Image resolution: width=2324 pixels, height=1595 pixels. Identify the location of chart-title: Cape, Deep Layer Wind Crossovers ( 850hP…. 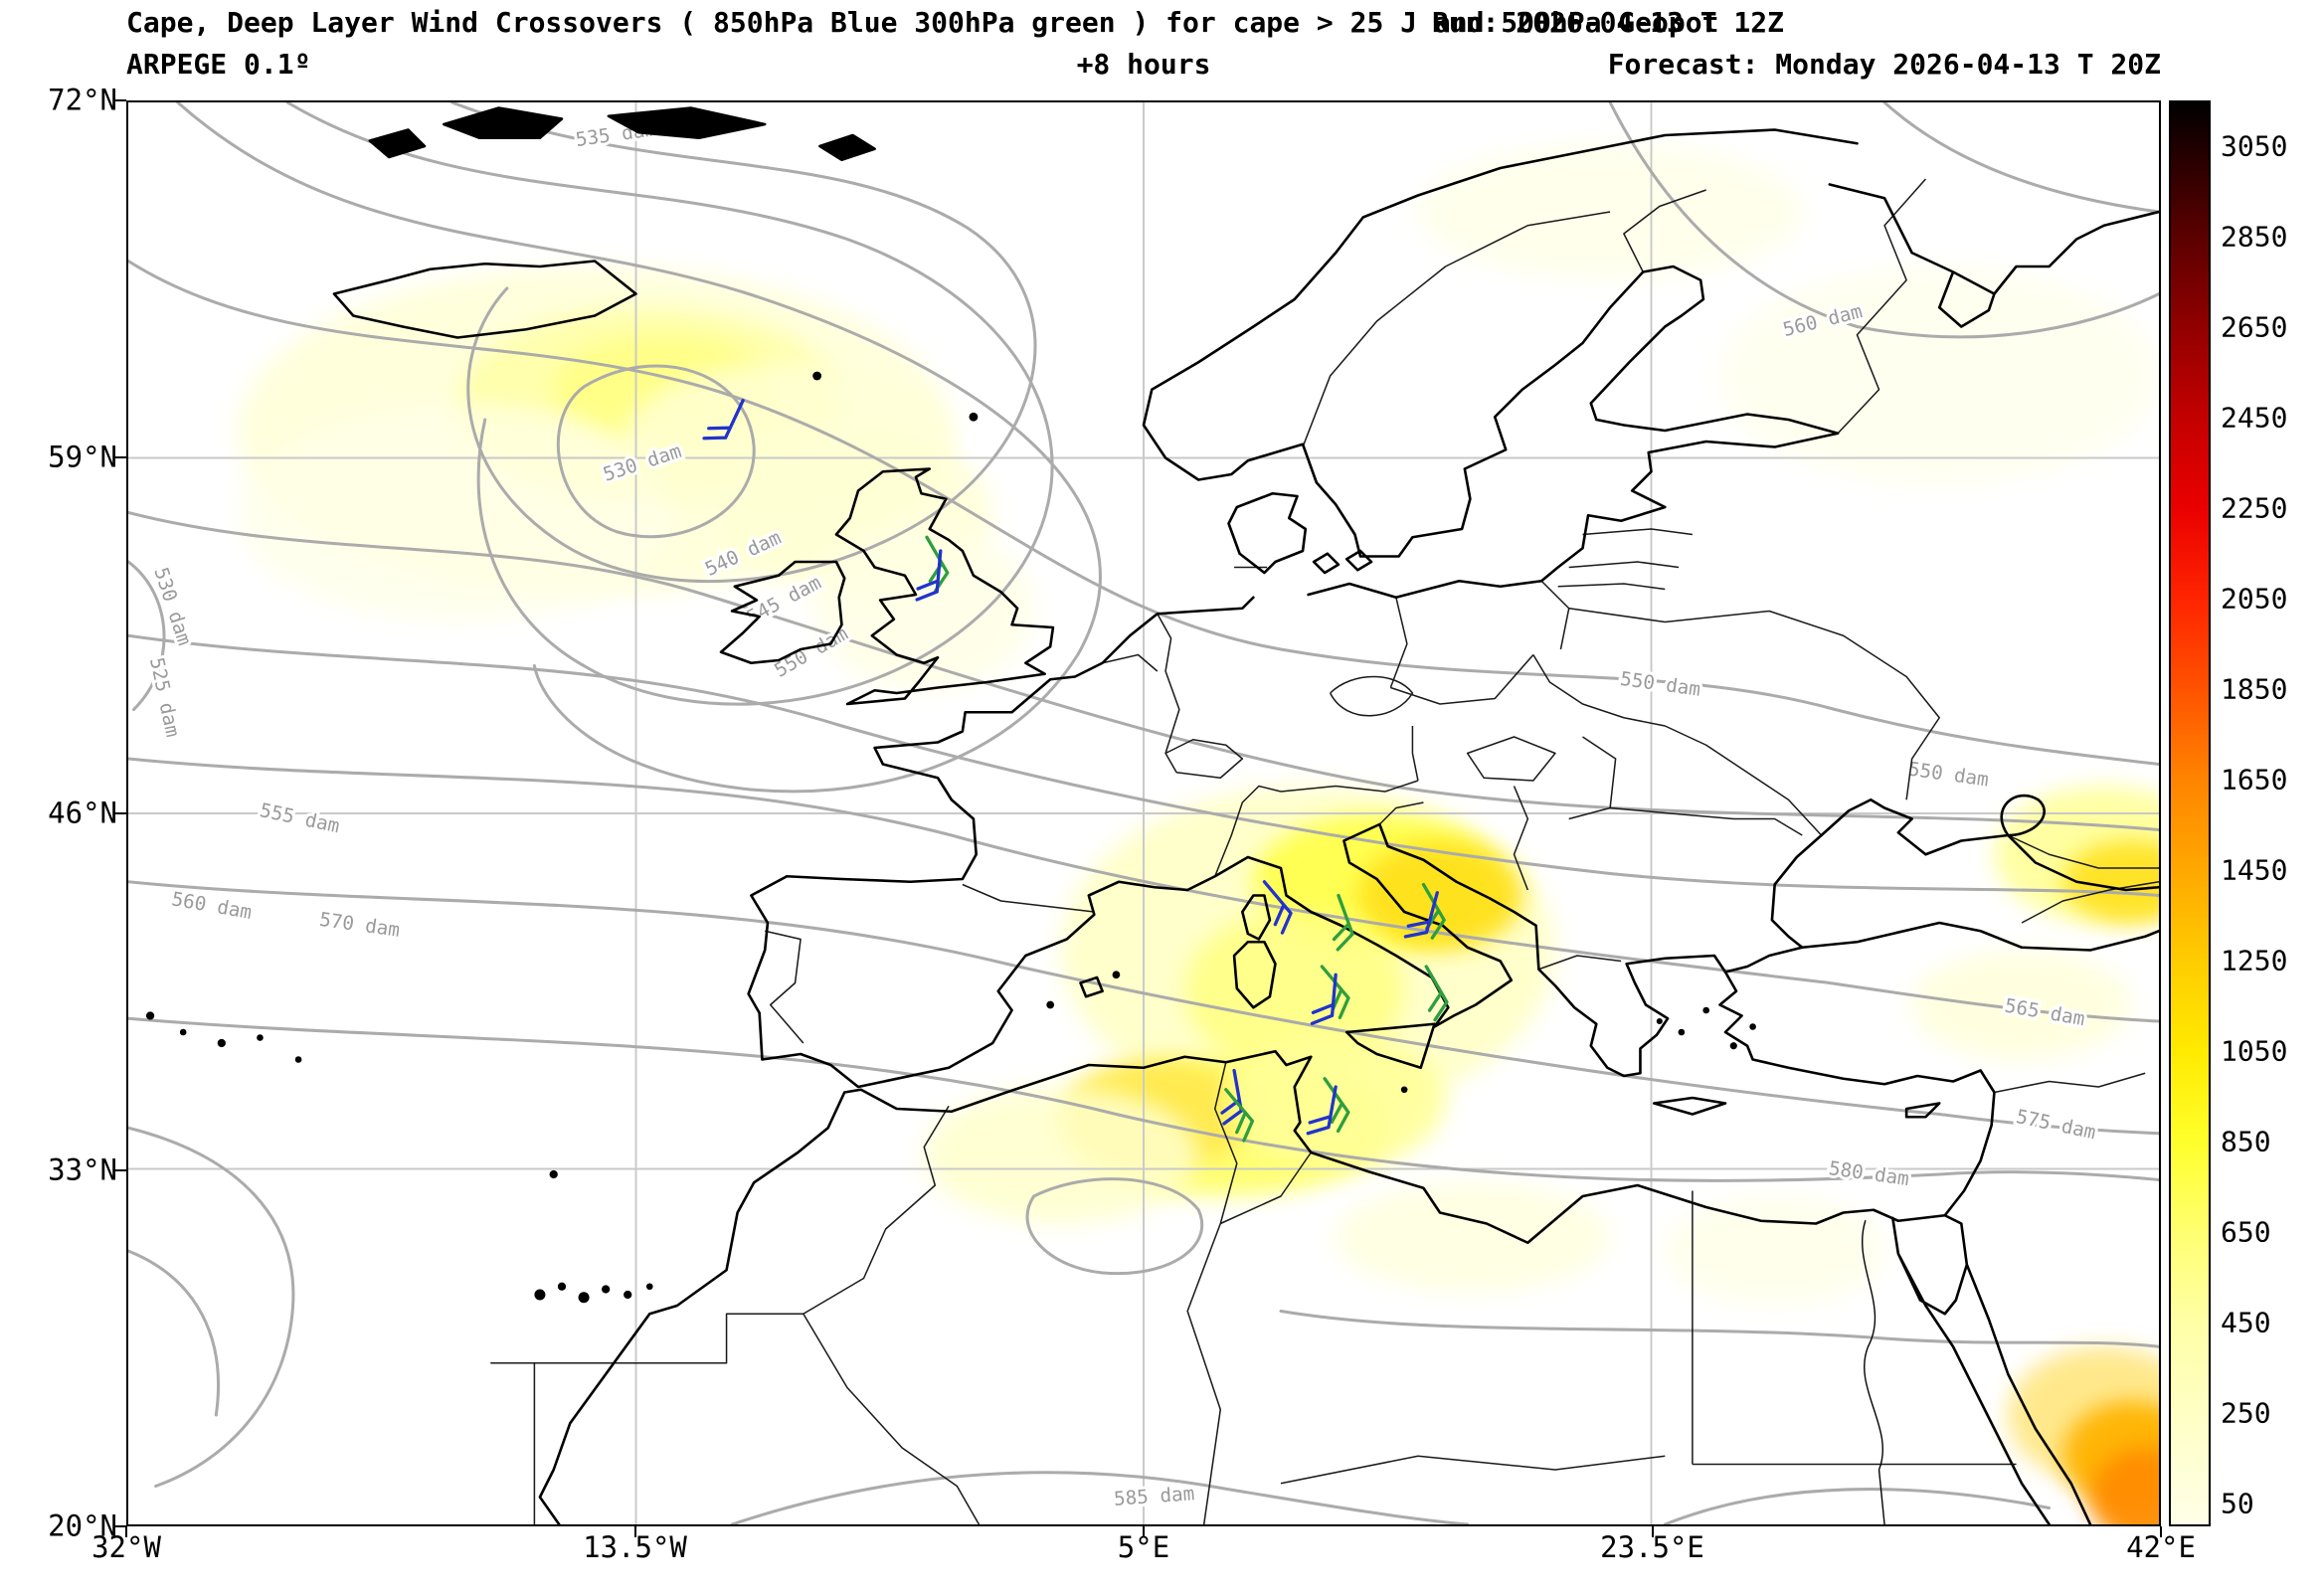
(922, 23).